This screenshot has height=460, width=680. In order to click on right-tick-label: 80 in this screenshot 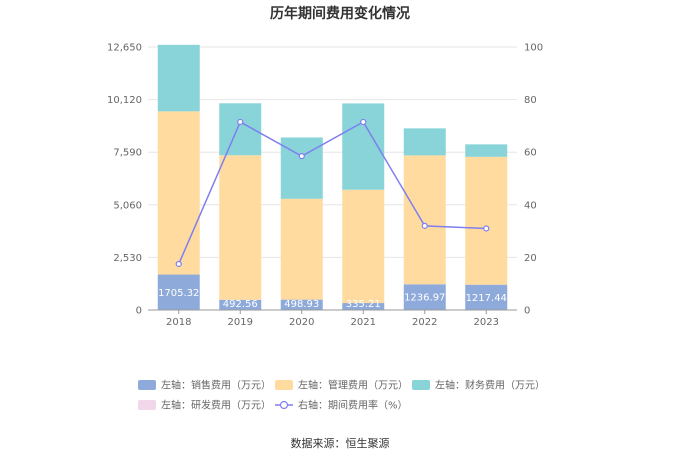, I will do `click(530, 100)`.